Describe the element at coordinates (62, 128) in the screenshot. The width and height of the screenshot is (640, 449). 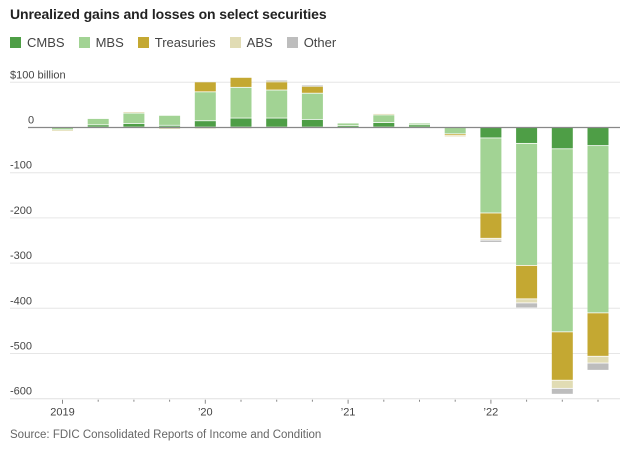
I see `bar-segment-mbs: 2019 Q1 MBS: -6` at that location.